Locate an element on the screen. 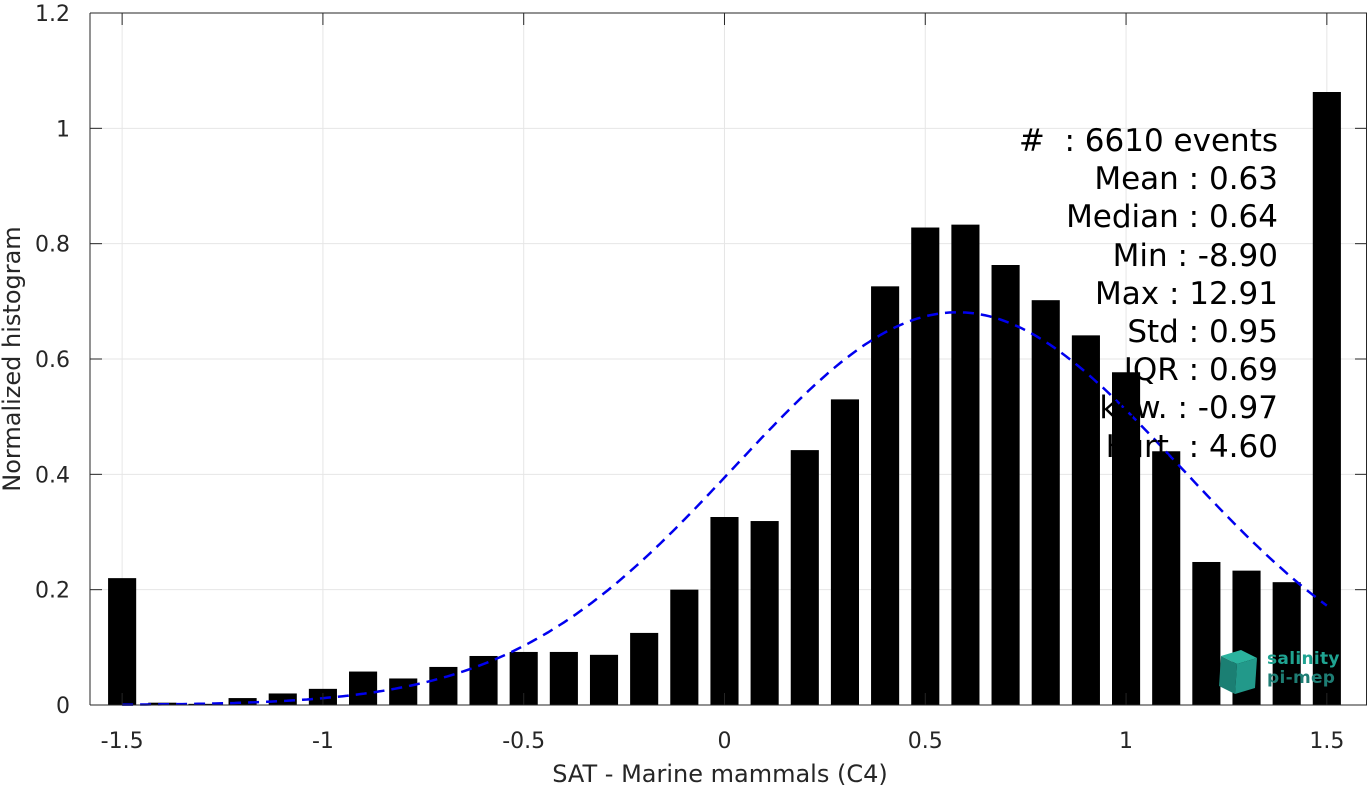 The image size is (1367, 785). logo-cube-icon is located at coordinates (1238, 672).